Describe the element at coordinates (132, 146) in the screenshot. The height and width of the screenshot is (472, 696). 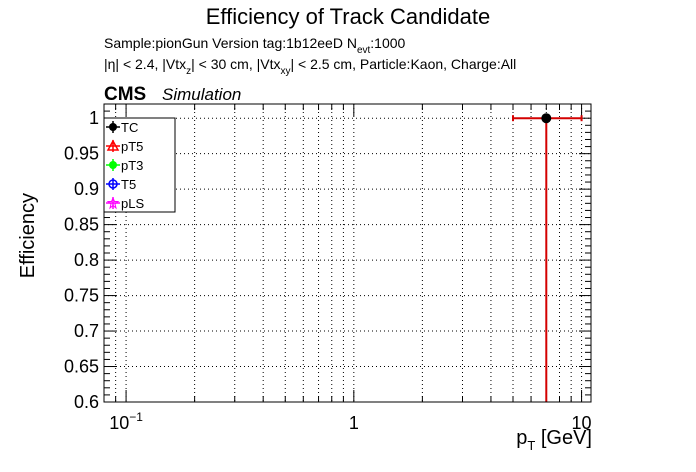
I see `legend-label: pT5` at that location.